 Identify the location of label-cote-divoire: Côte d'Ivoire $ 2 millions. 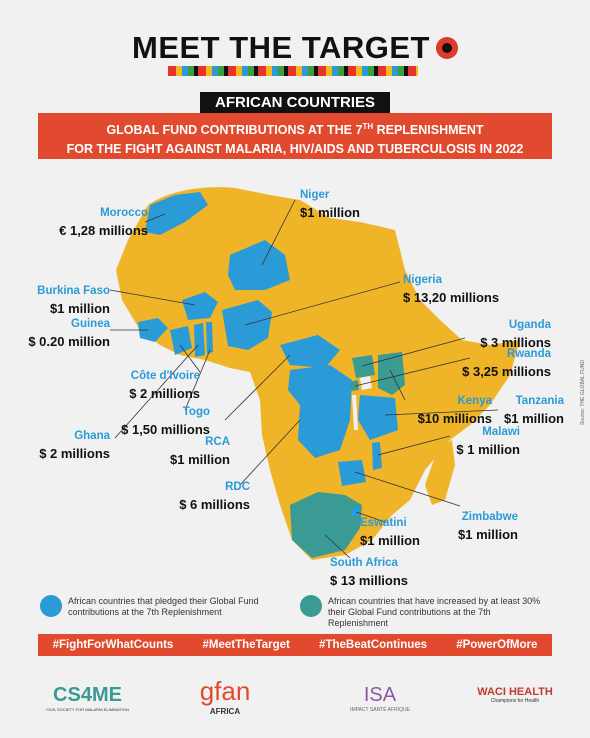
(164, 385).